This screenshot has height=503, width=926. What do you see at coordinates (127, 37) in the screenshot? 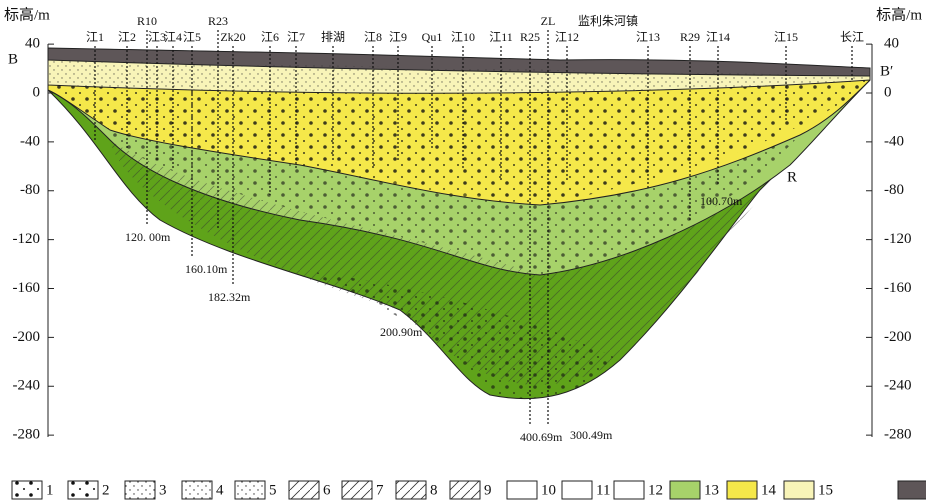
I see `borehole-label: 江2` at bounding box center [127, 37].